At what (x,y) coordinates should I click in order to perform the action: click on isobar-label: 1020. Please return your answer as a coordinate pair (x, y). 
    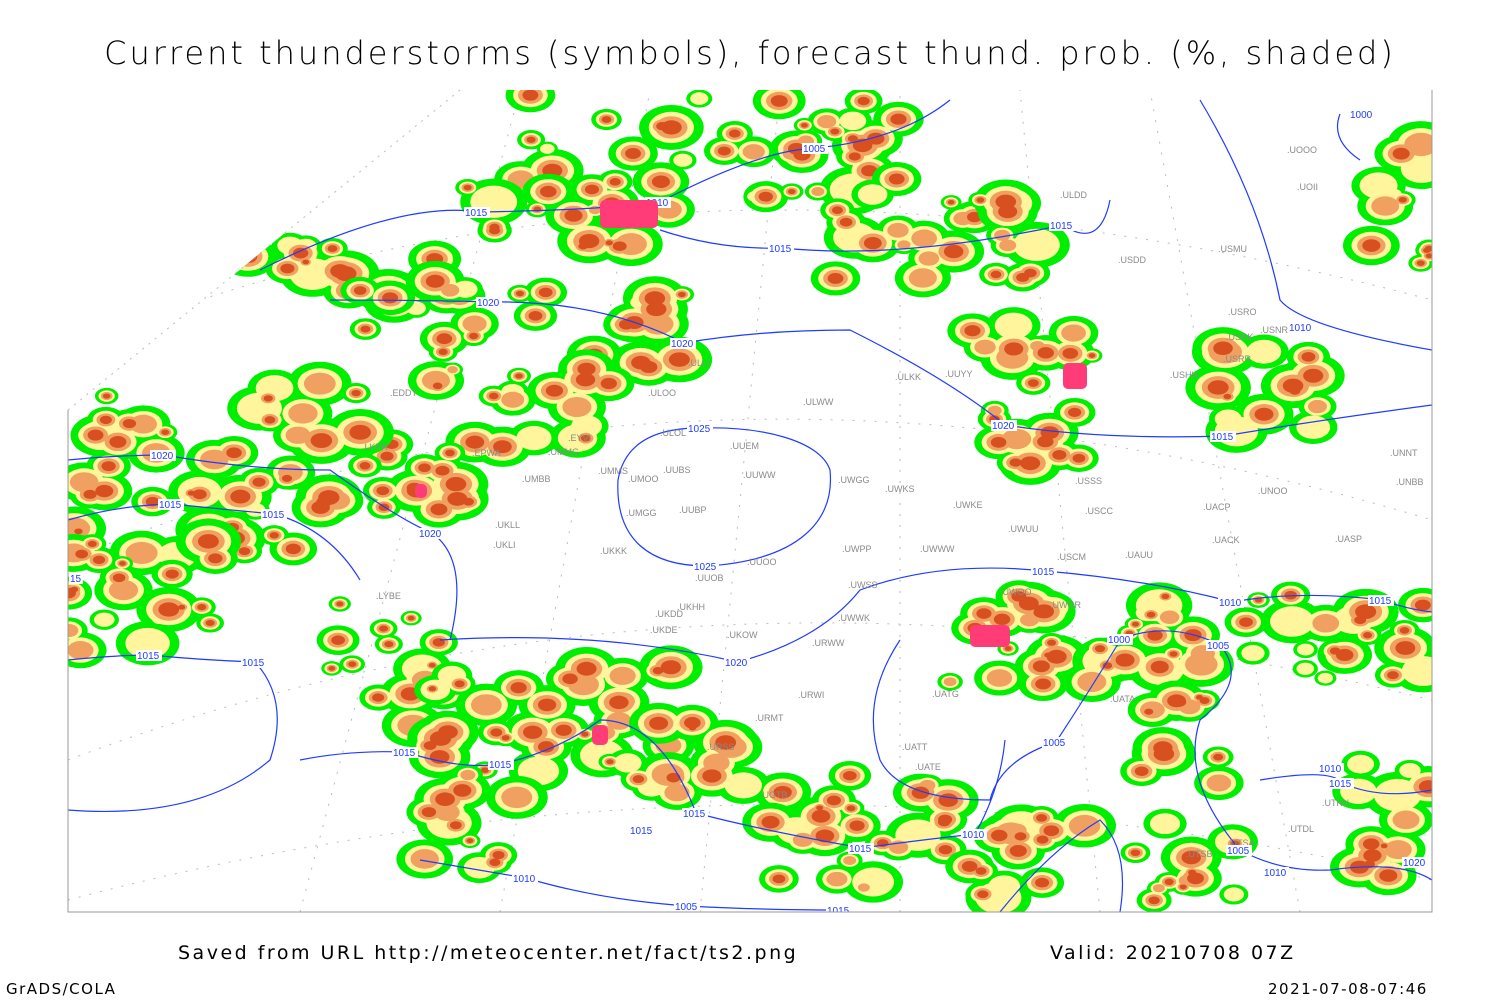
    Looking at the image, I should click on (162, 456).